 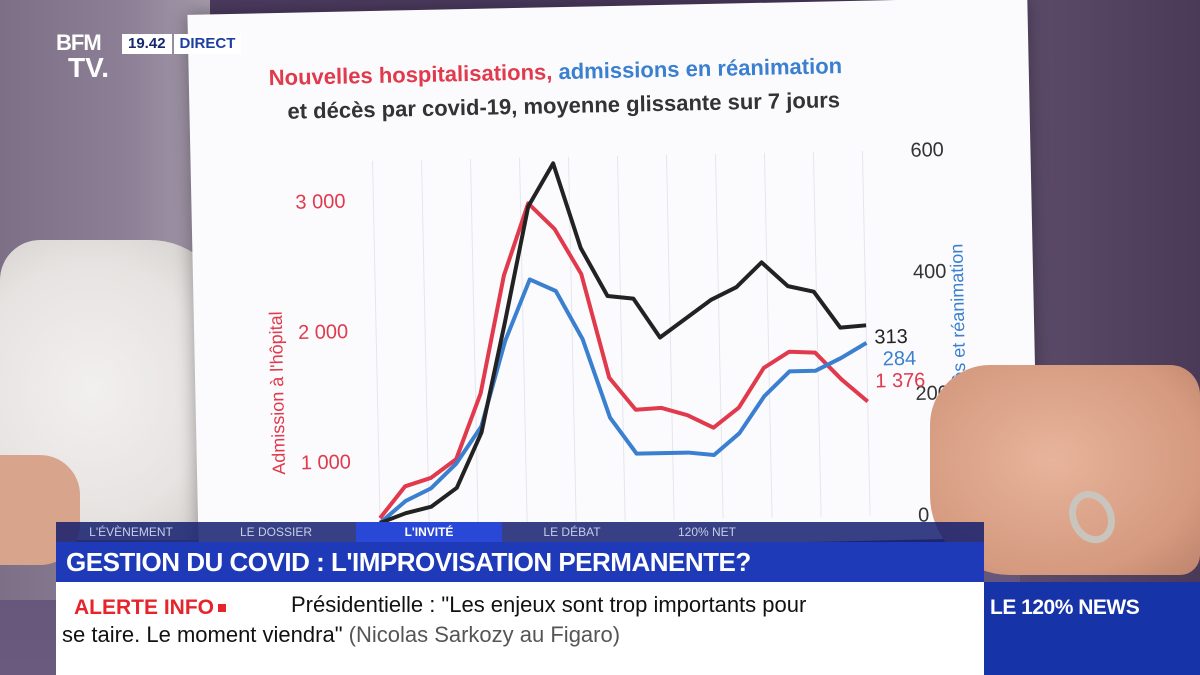 What do you see at coordinates (147, 44) in the screenshot?
I see `clock-time: 19.42` at bounding box center [147, 44].